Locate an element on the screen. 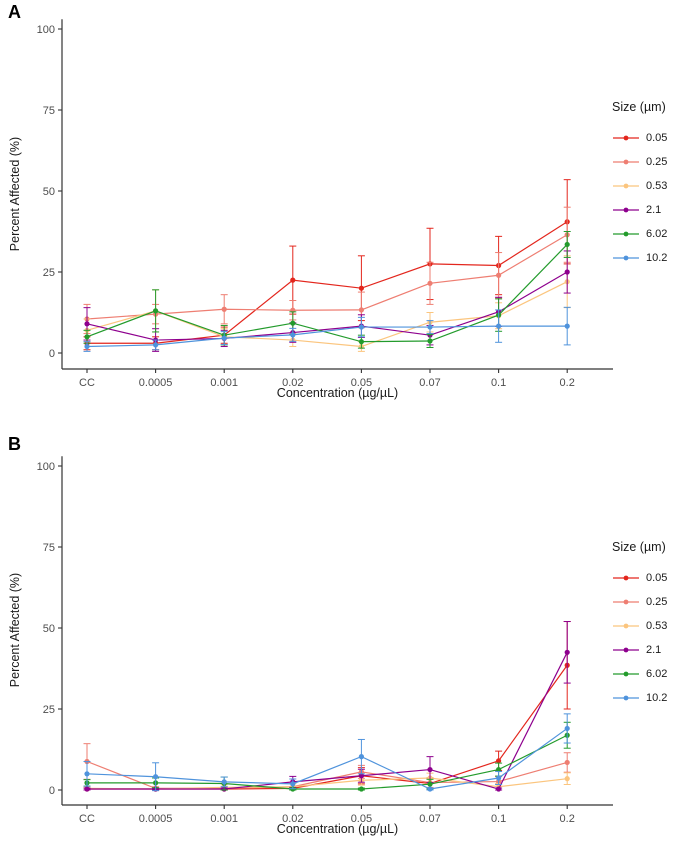 Image resolution: width=700 pixels, height=851 pixels. legend-b: Size (µm) 0.05 0.25 0.53 2.1 6.02 10.2 is located at coordinates (655, 625).